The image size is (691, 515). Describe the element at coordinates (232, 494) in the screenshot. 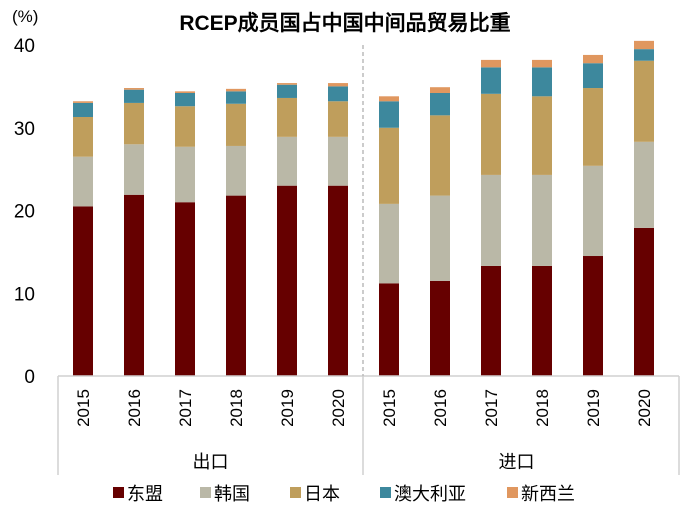

I see `legend-label: 韩国` at that location.